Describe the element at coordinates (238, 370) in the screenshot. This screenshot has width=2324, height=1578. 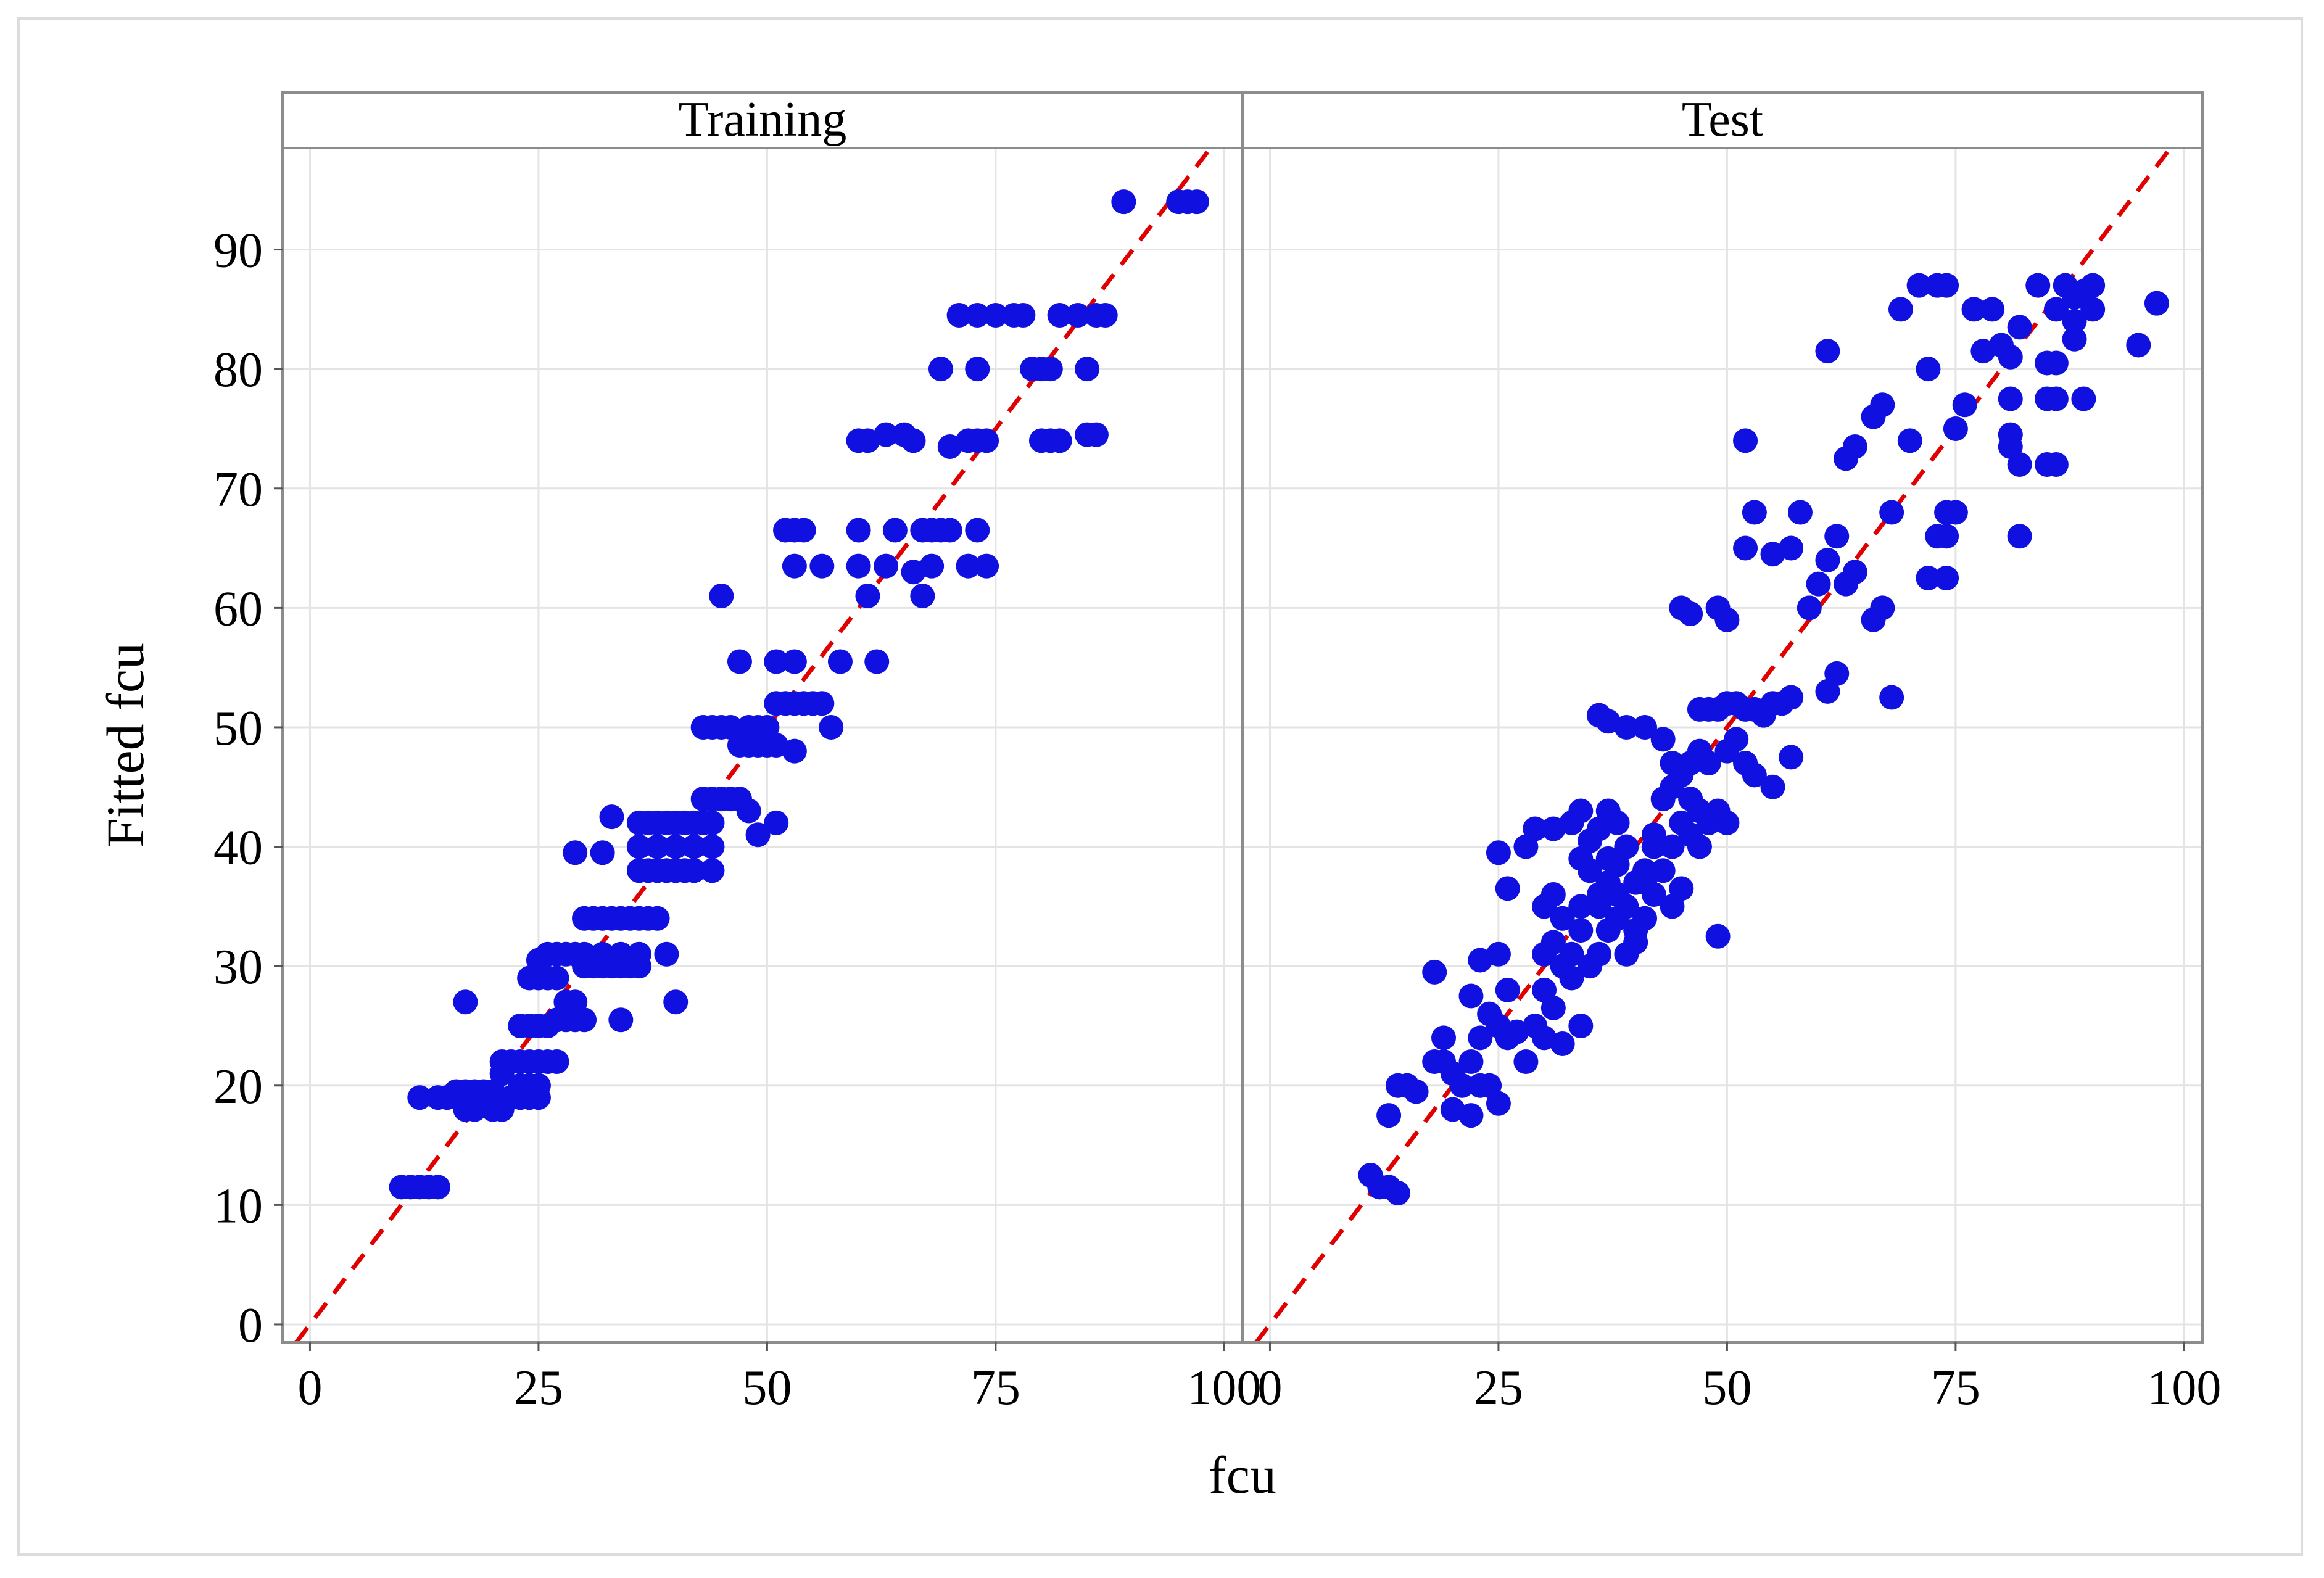
I see `y-tick-label: 80` at that location.